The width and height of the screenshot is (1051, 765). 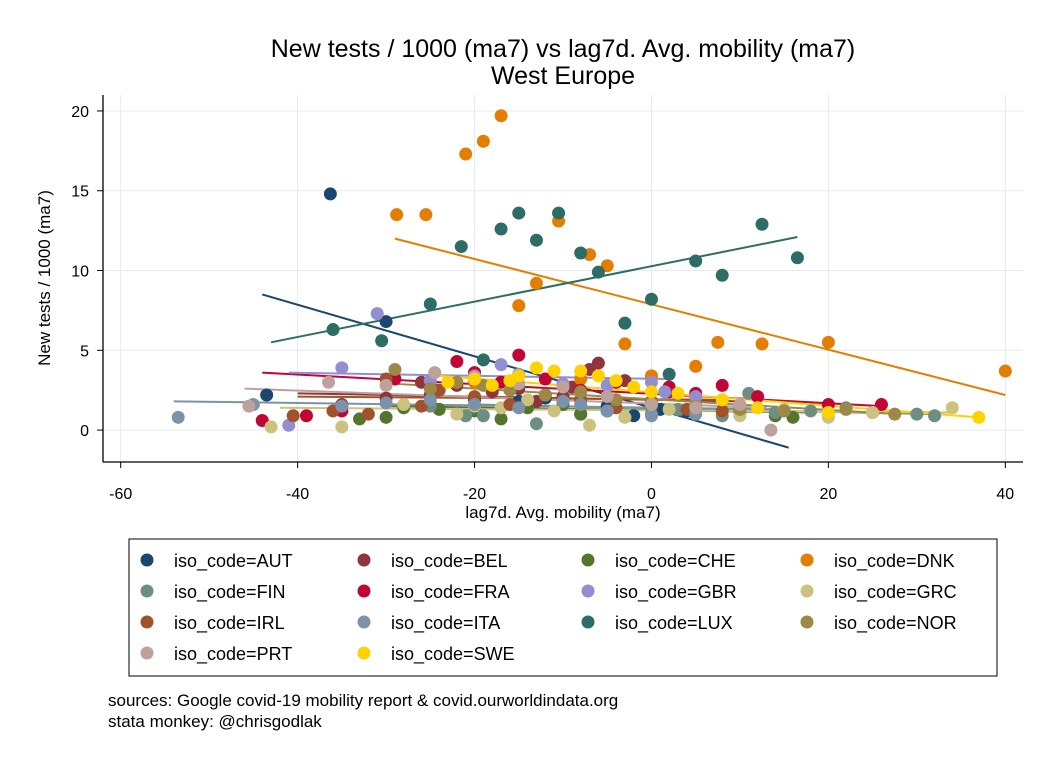 What do you see at coordinates (147, 622) in the screenshot?
I see `legend-marker-irl` at bounding box center [147, 622].